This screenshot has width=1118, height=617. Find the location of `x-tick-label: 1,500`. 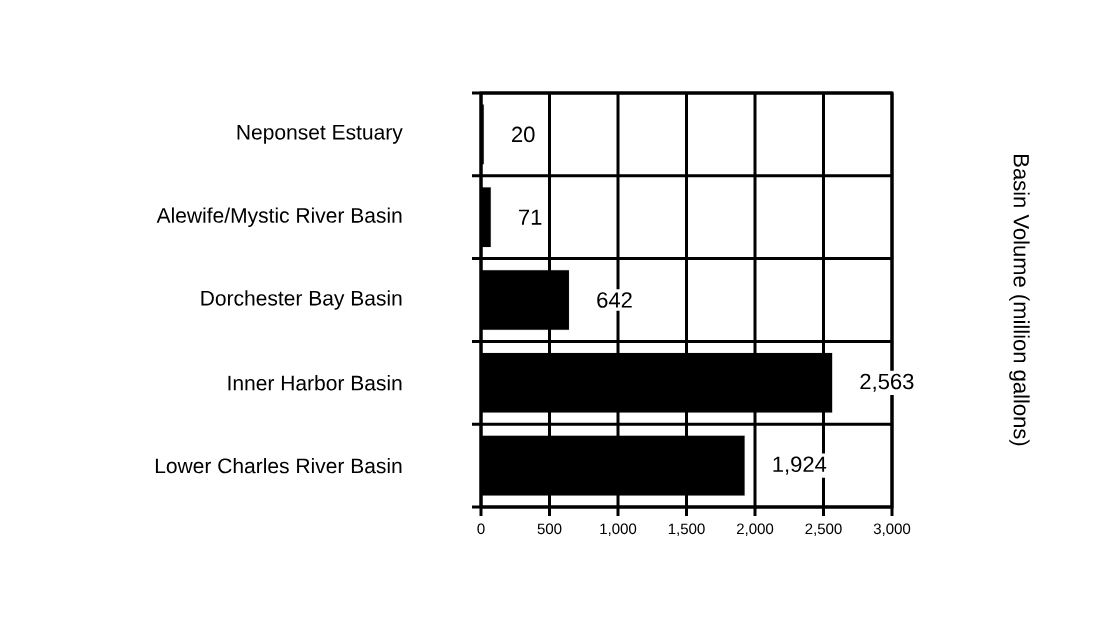

x-tick-label: 1,500 is located at coordinates (686, 529).